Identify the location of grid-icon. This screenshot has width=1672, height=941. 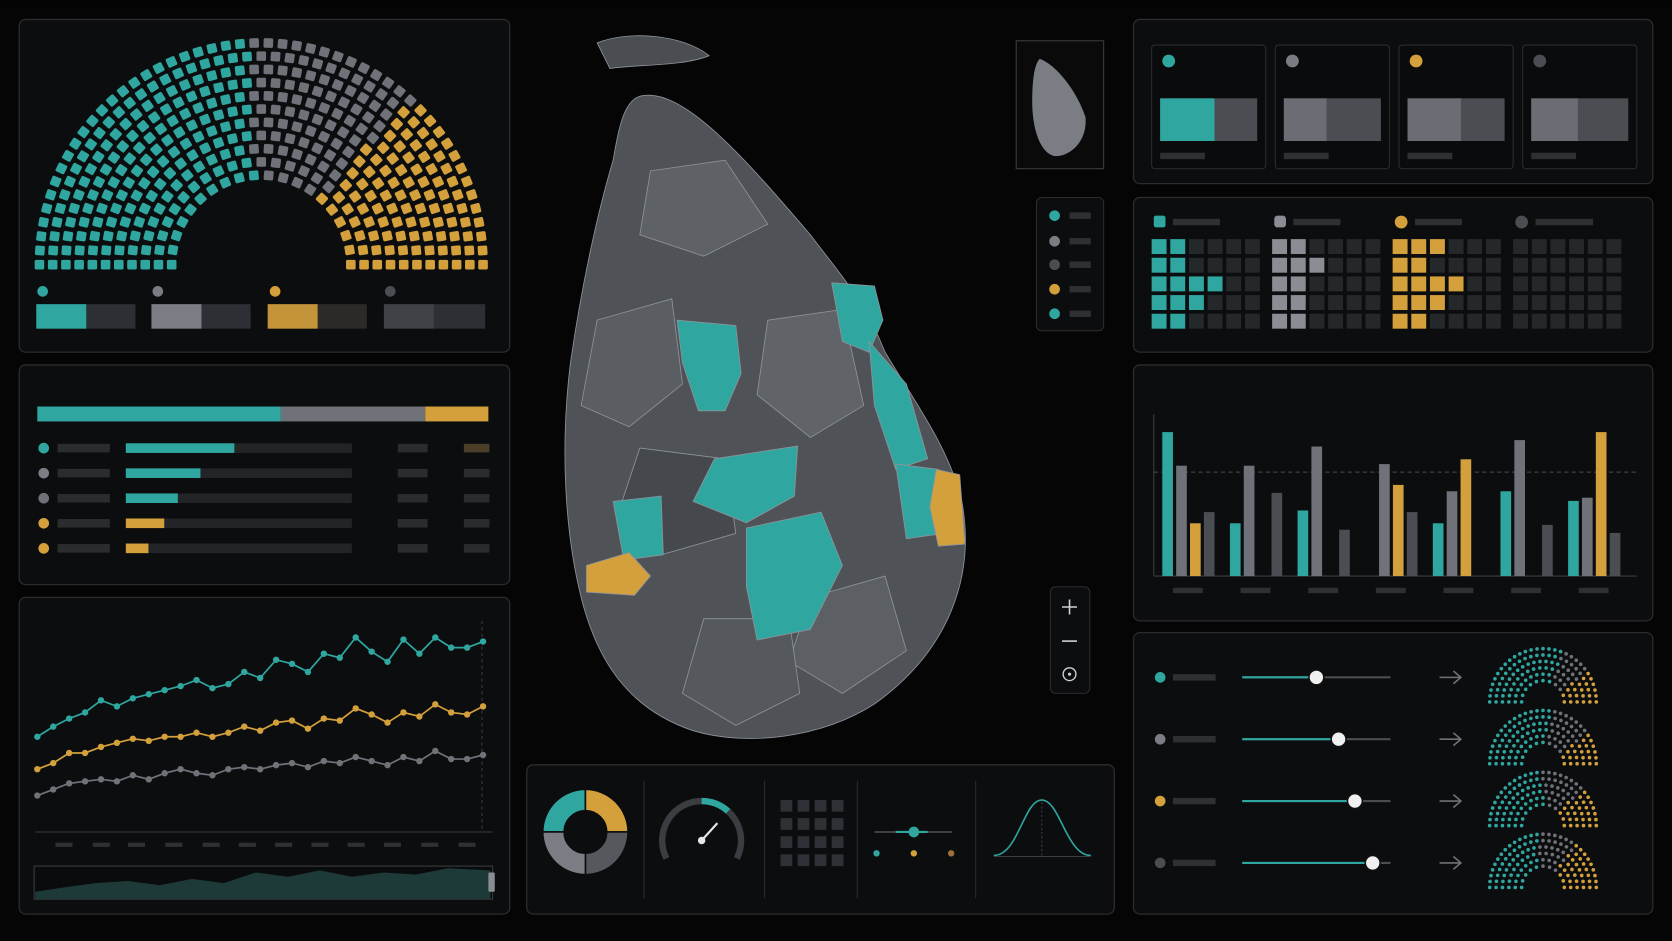
(812, 833).